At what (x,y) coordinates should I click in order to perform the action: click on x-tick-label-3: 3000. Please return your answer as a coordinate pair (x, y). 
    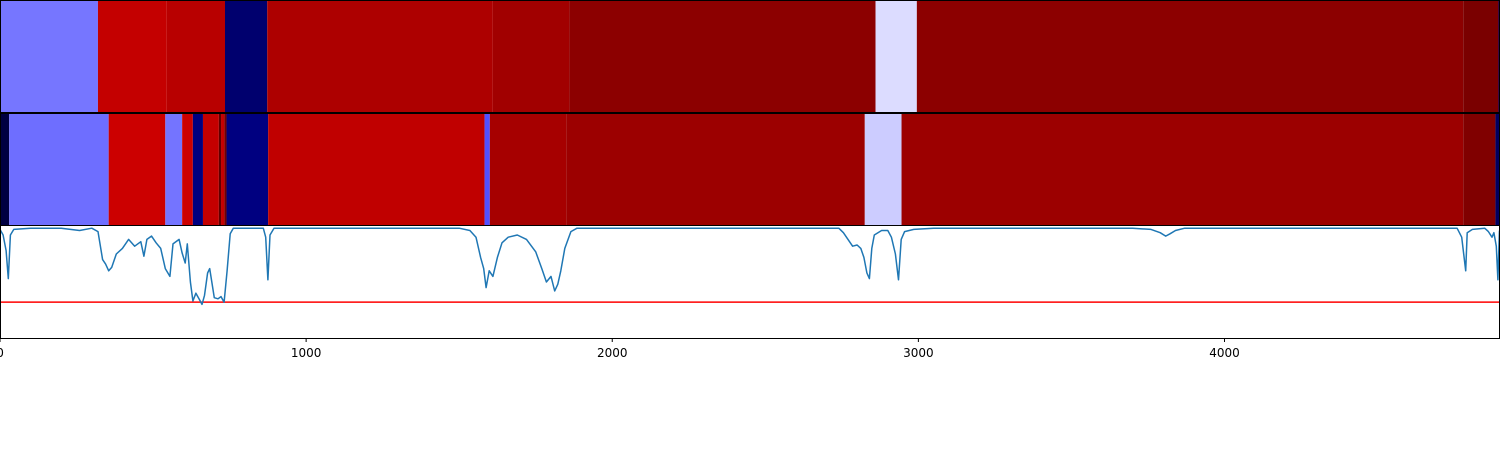
    Looking at the image, I should click on (918, 353).